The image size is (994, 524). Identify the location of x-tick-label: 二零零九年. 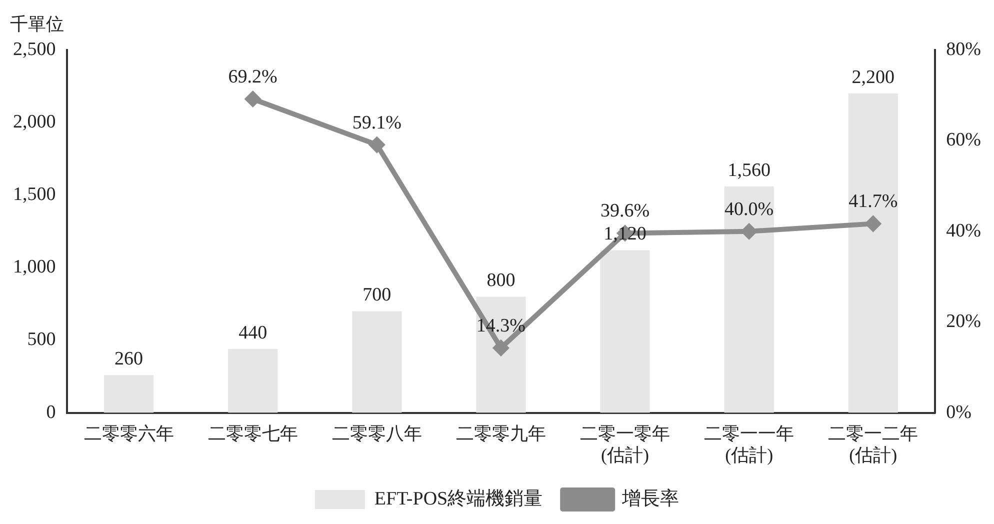
(501, 433).